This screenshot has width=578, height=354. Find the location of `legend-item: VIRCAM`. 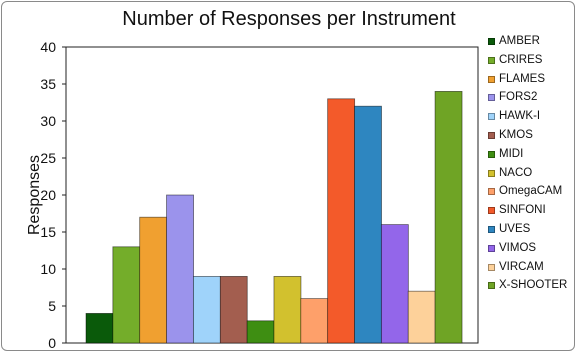

legend-item: VIRCAM is located at coordinates (533, 269).